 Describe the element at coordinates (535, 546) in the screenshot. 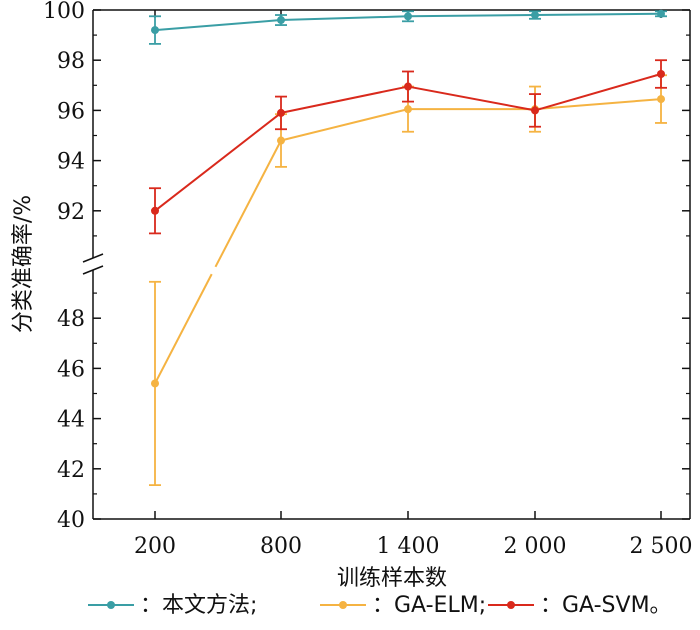

I see `x-tick-label: 2 000` at that location.